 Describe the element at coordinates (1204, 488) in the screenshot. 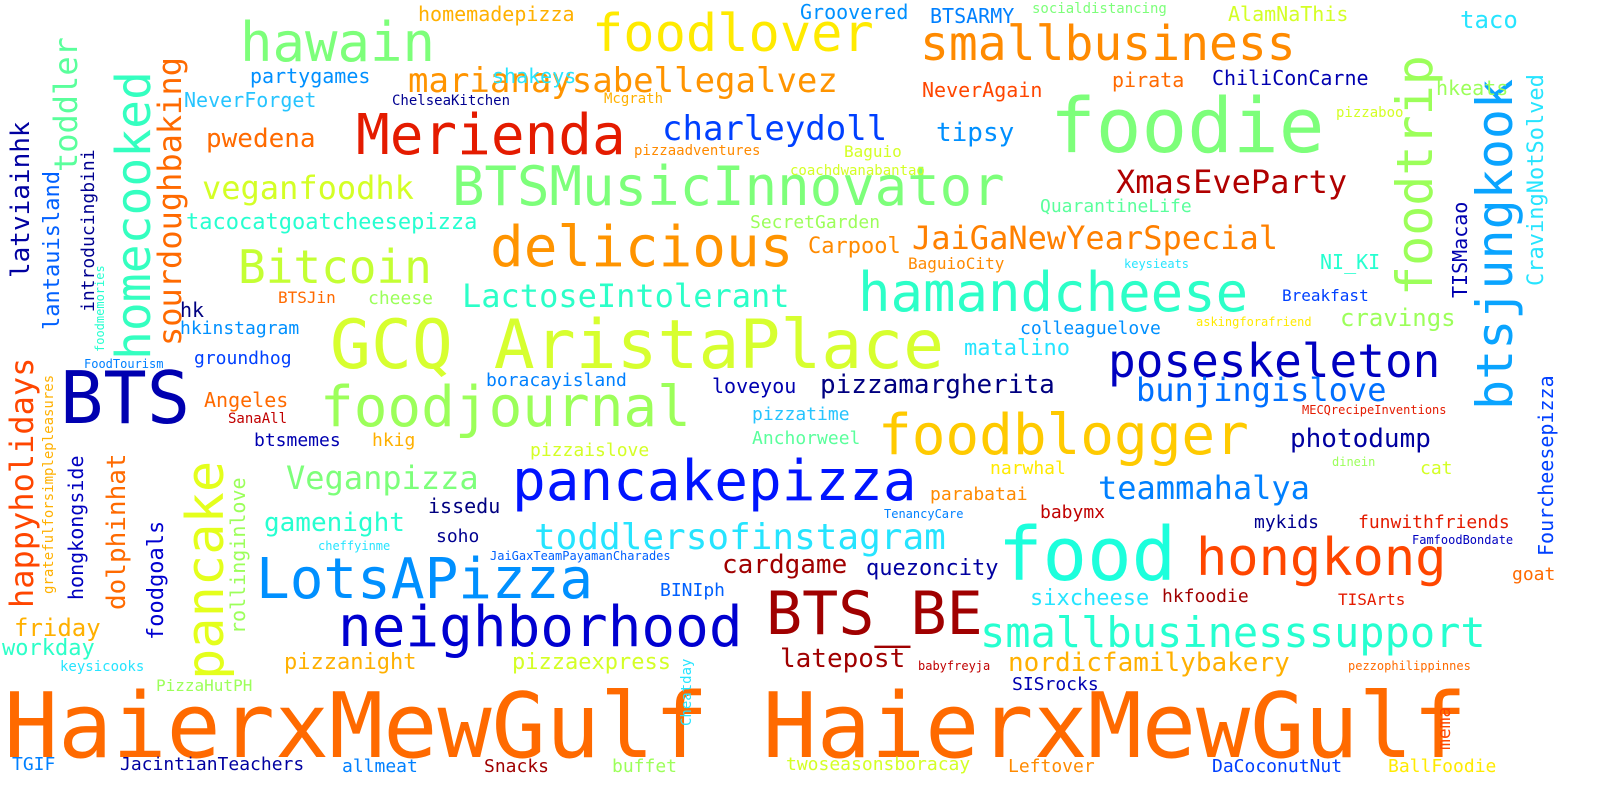

I see `word: teammahalya` at that location.